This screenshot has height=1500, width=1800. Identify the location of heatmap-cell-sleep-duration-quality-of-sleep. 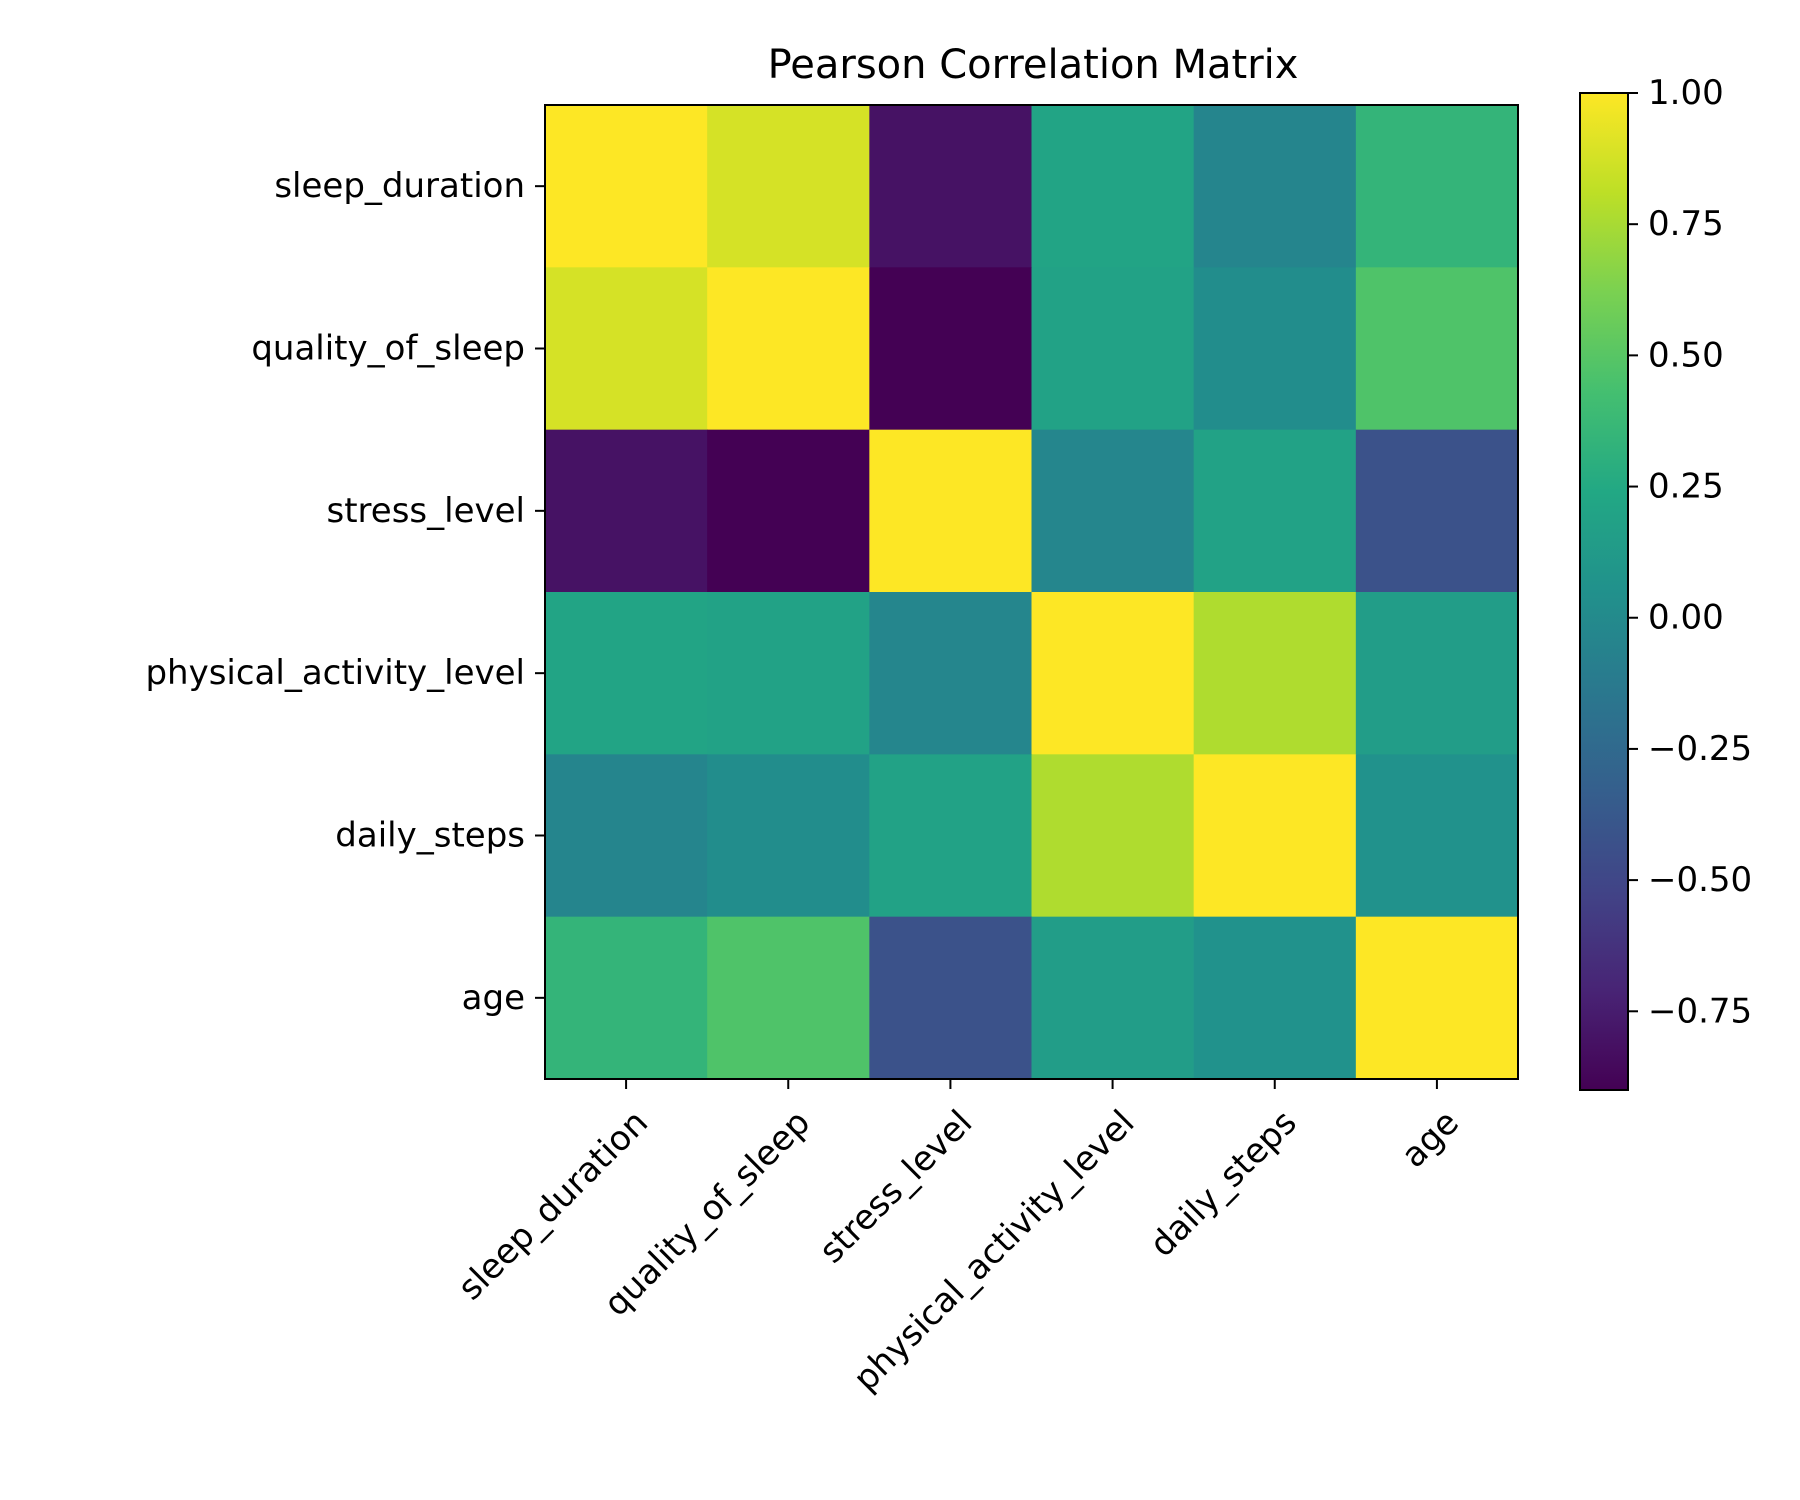
(788, 186).